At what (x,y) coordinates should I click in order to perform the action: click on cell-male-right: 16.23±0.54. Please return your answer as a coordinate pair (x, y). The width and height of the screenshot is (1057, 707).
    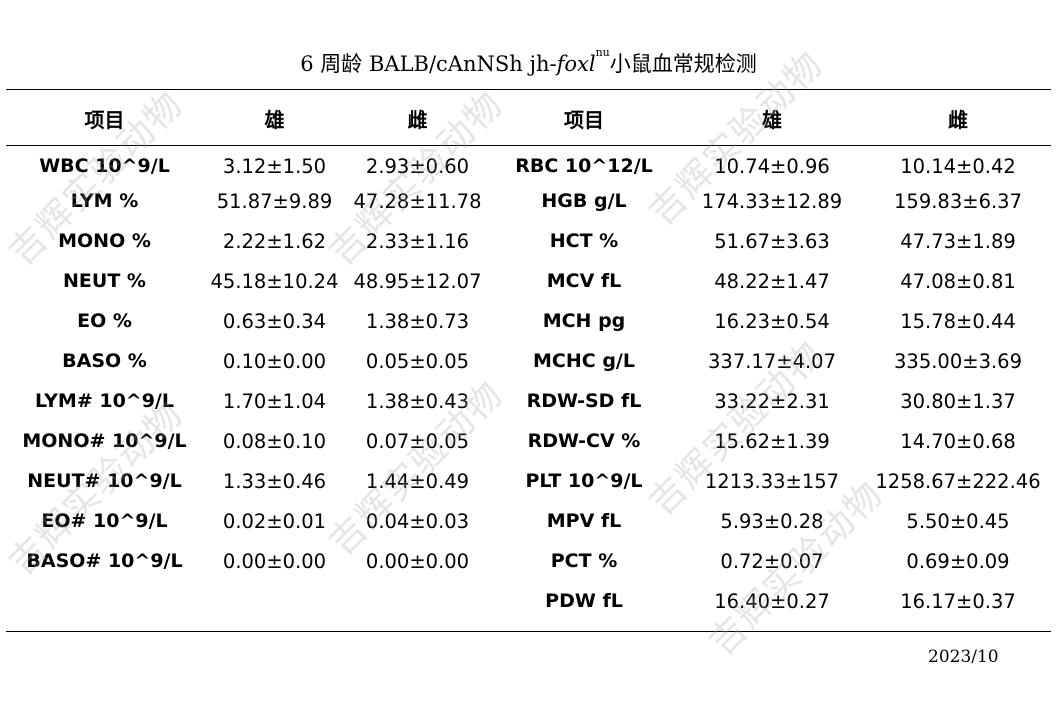
    Looking at the image, I should click on (772, 321).